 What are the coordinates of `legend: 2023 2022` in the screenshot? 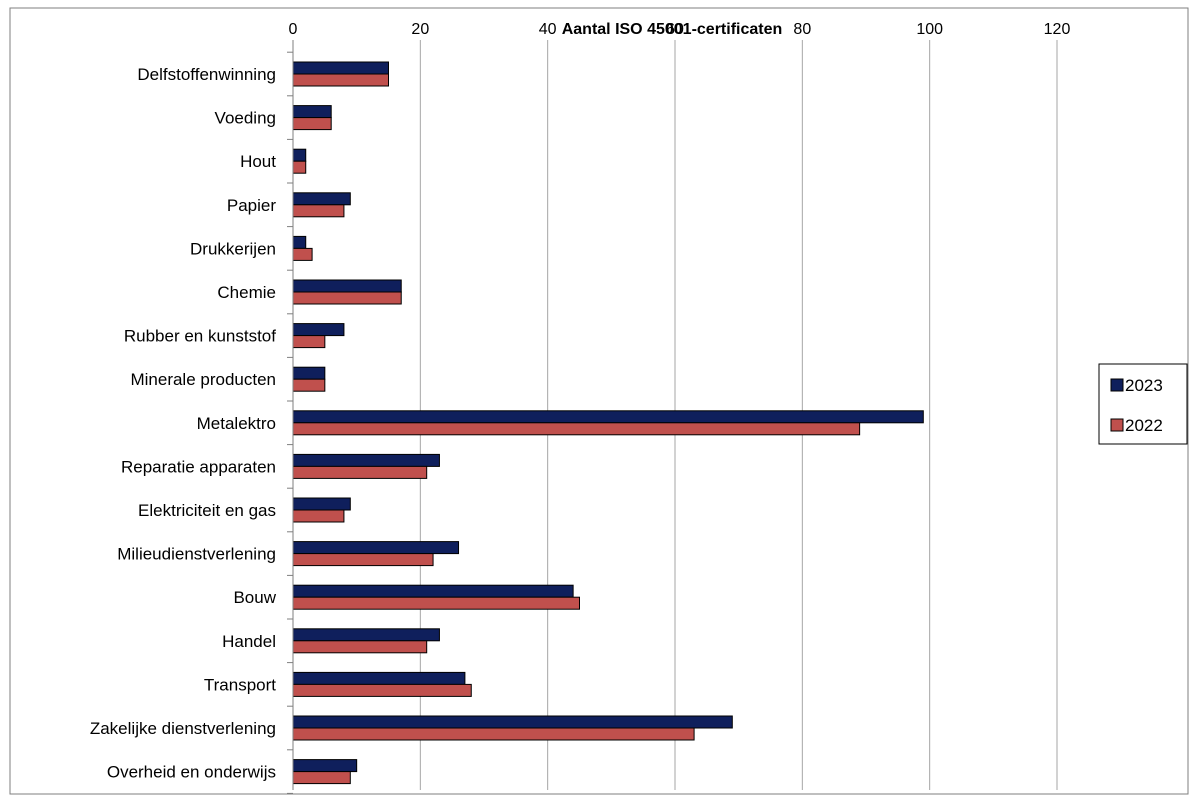 It's located at (1143, 404).